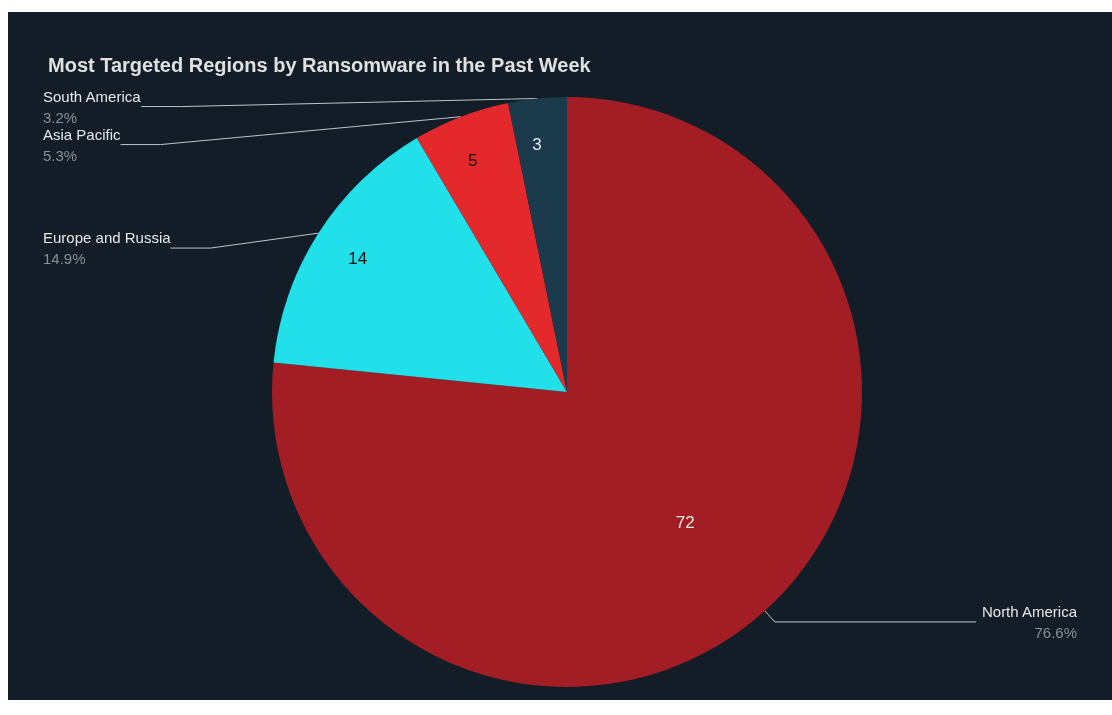 This screenshot has width=1112, height=715. Describe the element at coordinates (537, 145) in the screenshot. I see `text: 3` at that location.